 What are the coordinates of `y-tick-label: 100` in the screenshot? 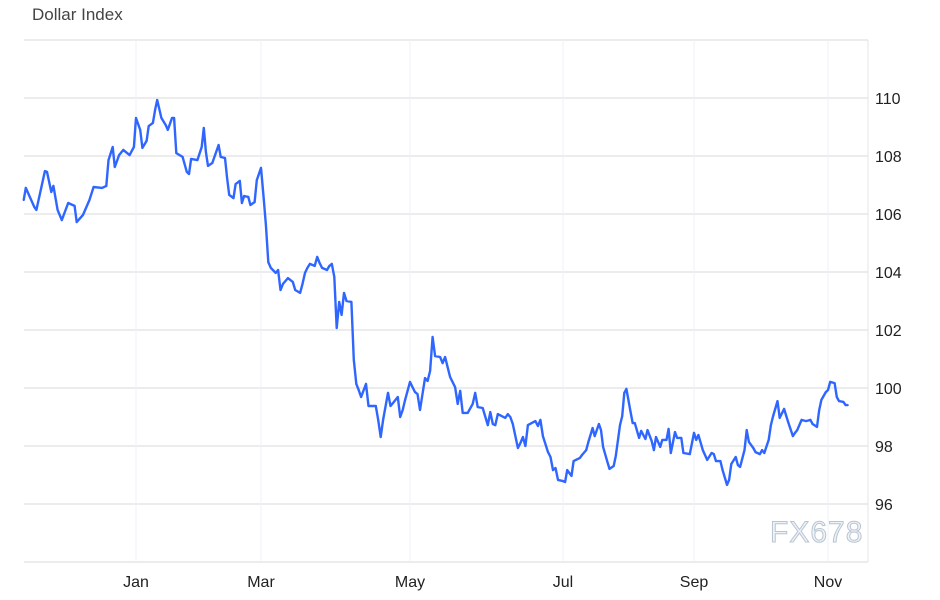 It's located at (888, 389).